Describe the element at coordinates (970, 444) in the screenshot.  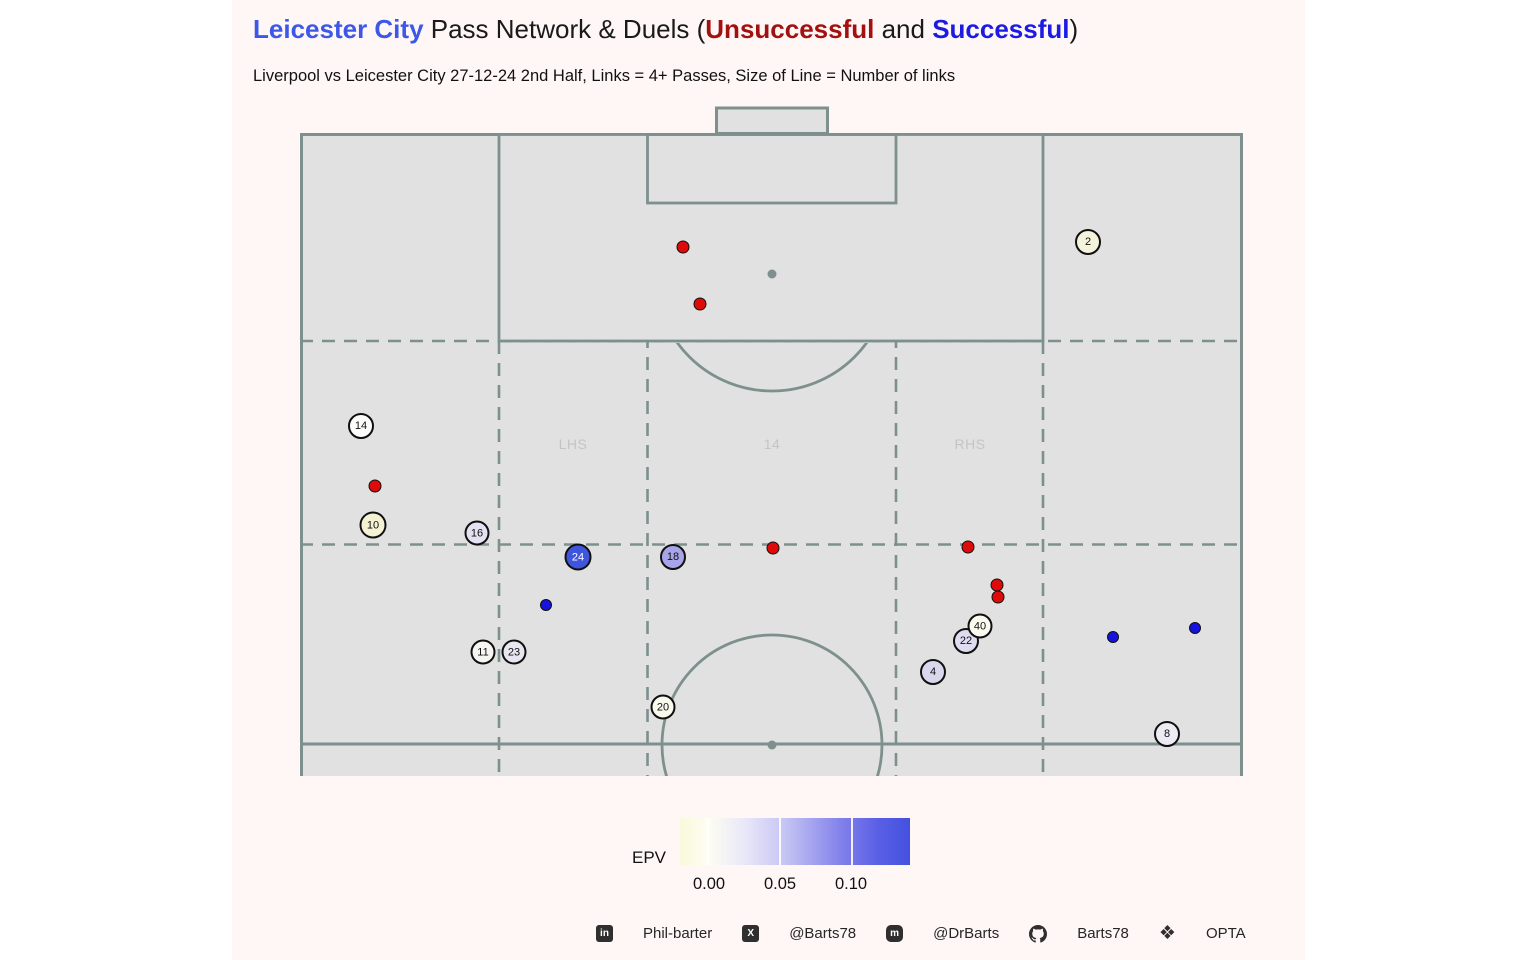
I see `zone-label-rhs: RHS` at that location.